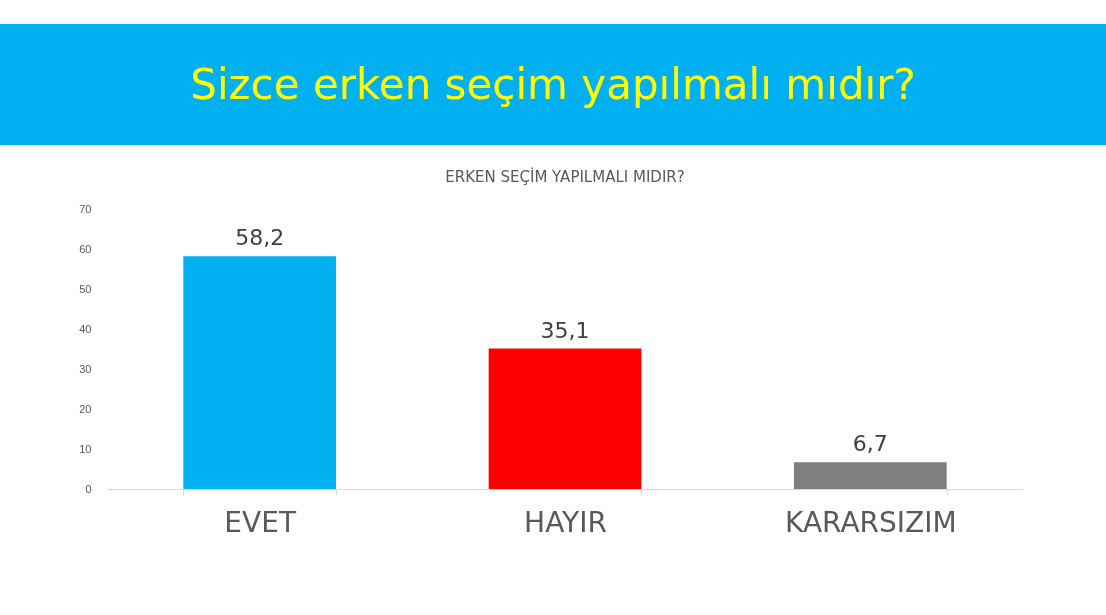  I want to click on data-label: 6,7, so click(870, 444).